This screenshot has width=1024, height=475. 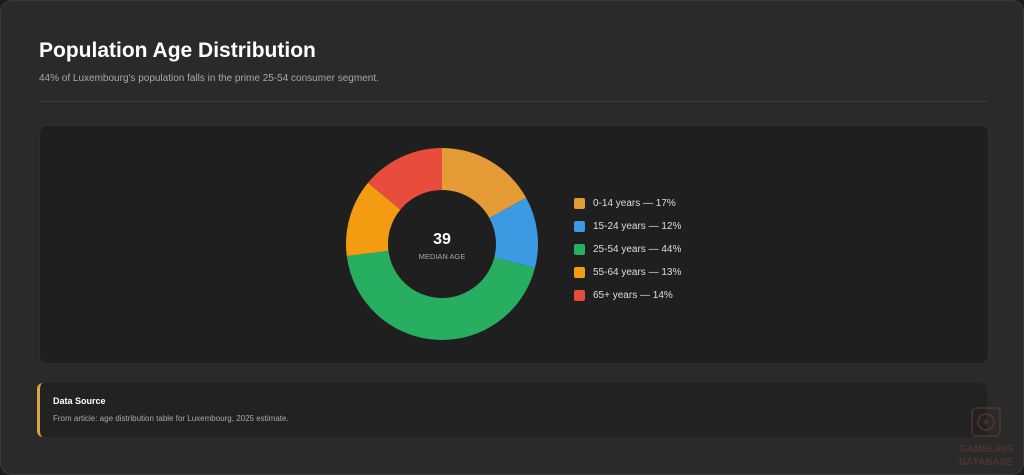 What do you see at coordinates (633, 295) in the screenshot?
I see `legend-label: 65+ years — 14%` at bounding box center [633, 295].